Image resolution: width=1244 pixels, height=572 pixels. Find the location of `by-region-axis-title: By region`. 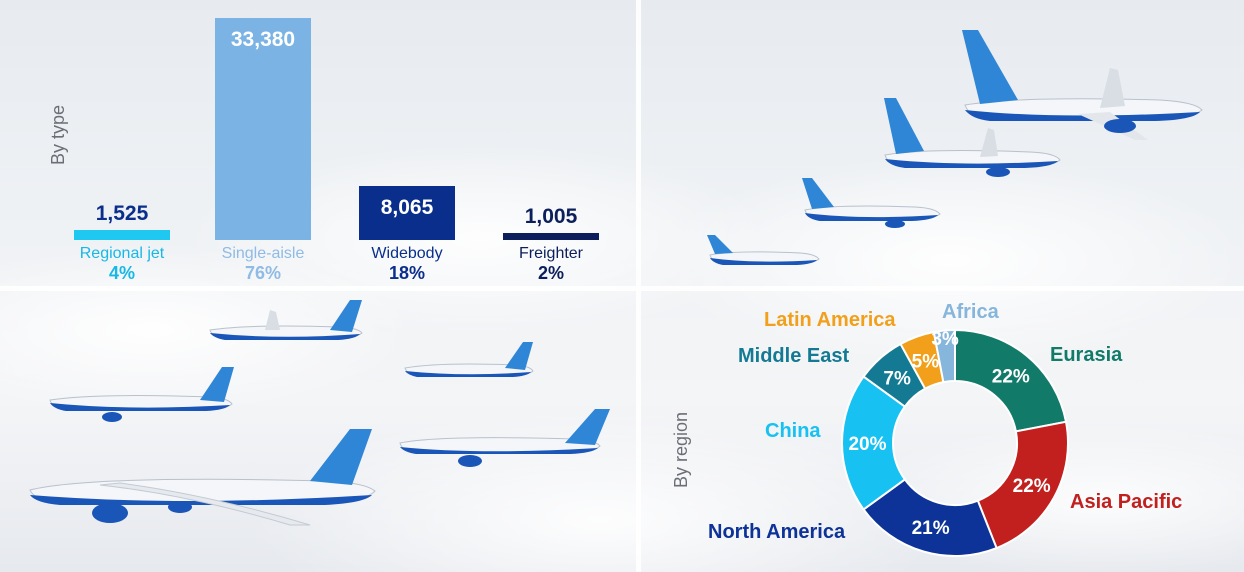

by-region-axis-title: By region is located at coordinates (681, 449).